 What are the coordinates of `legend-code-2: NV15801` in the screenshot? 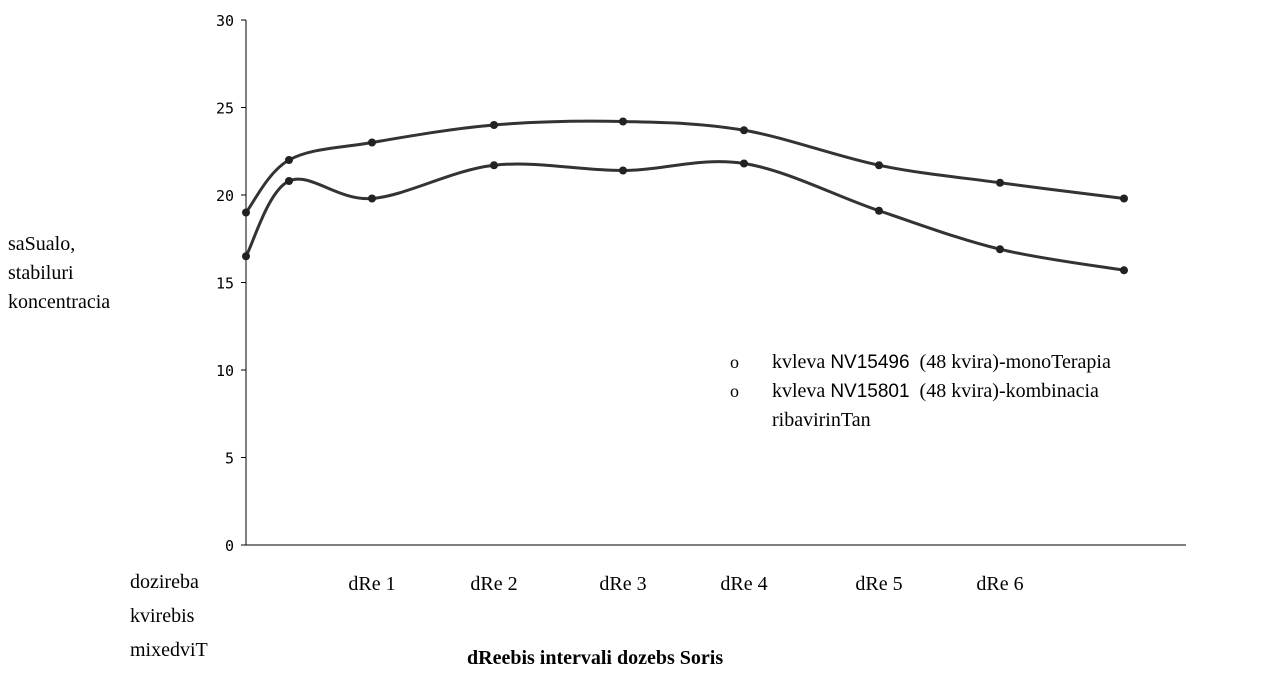 It's located at (870, 391).